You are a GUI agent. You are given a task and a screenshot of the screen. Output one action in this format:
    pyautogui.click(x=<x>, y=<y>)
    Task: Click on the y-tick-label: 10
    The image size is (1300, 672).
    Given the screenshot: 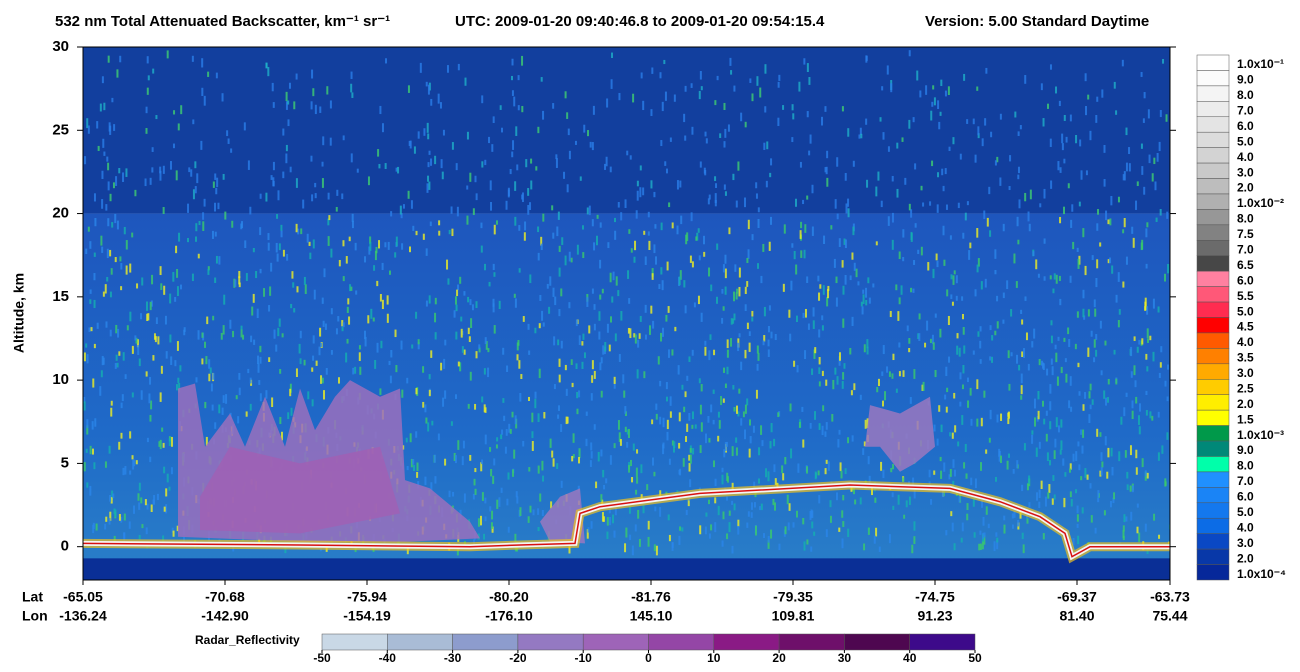 What is the action you would take?
    pyautogui.click(x=60, y=379)
    